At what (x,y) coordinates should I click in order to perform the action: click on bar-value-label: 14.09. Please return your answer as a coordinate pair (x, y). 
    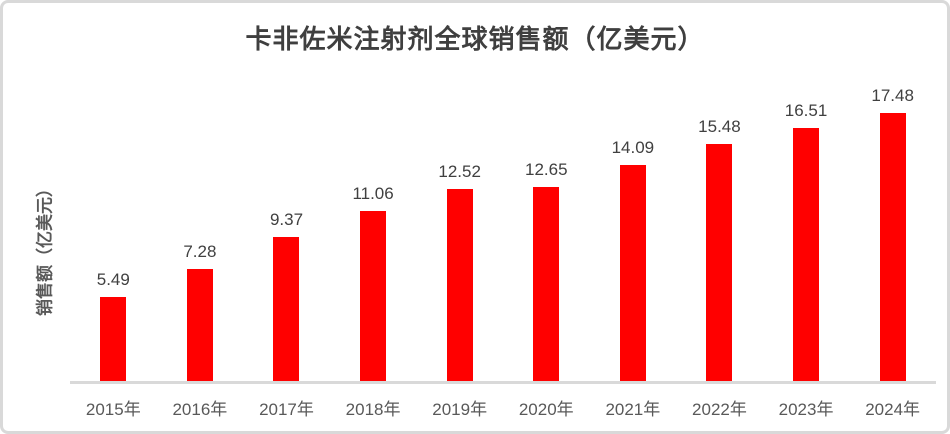
    Looking at the image, I should click on (633, 147).